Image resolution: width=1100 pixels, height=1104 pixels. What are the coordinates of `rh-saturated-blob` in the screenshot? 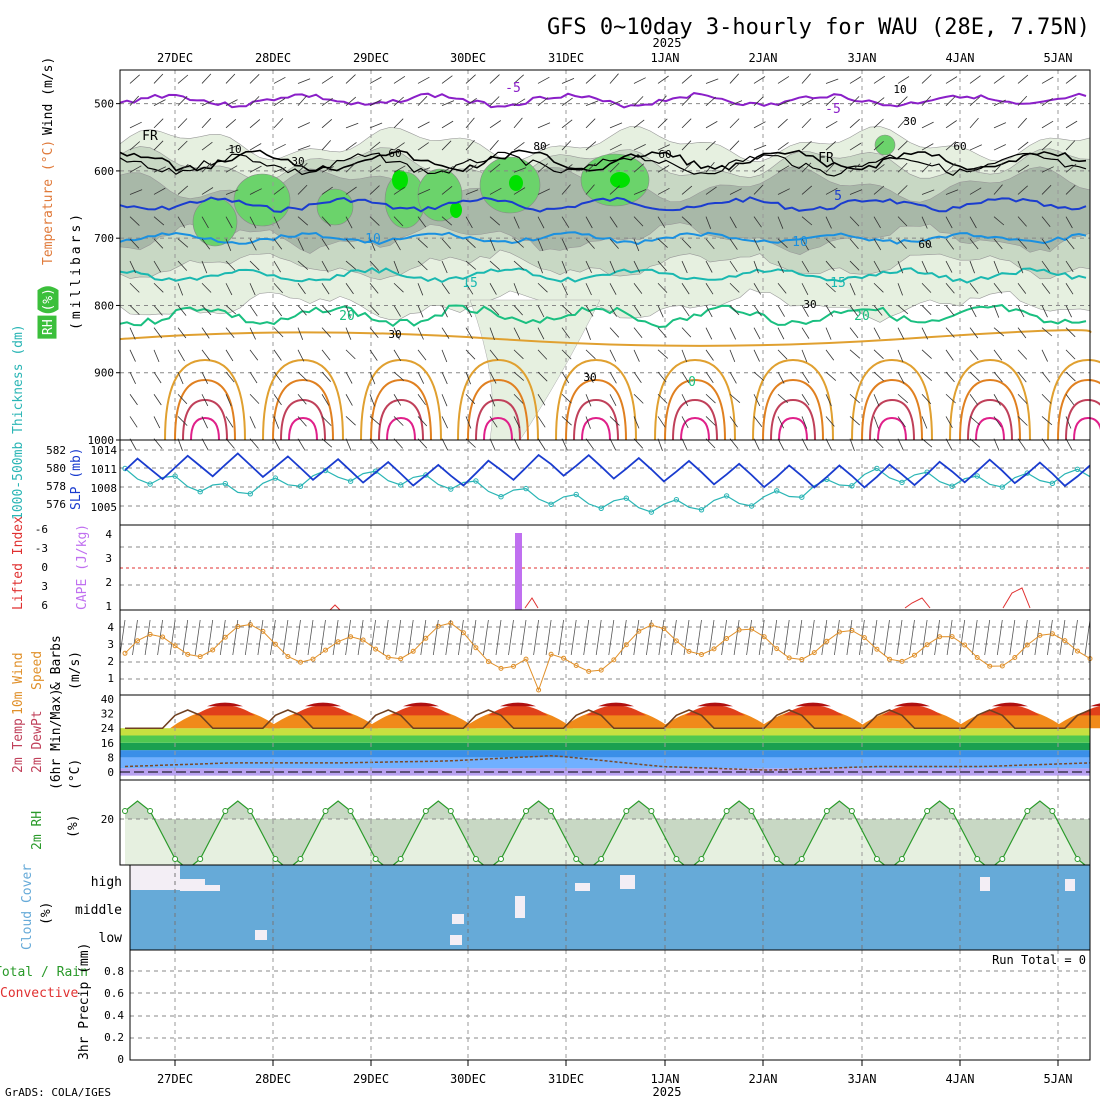 It's located at (620, 180).